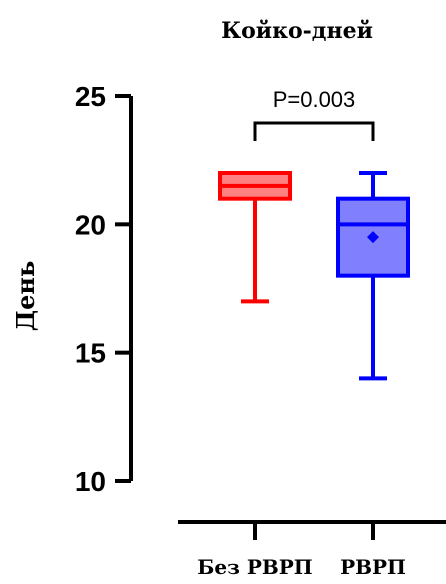 This screenshot has height=584, width=446. Describe the element at coordinates (254, 567) in the screenshot. I see `x-category-label: Без РВРП` at that location.